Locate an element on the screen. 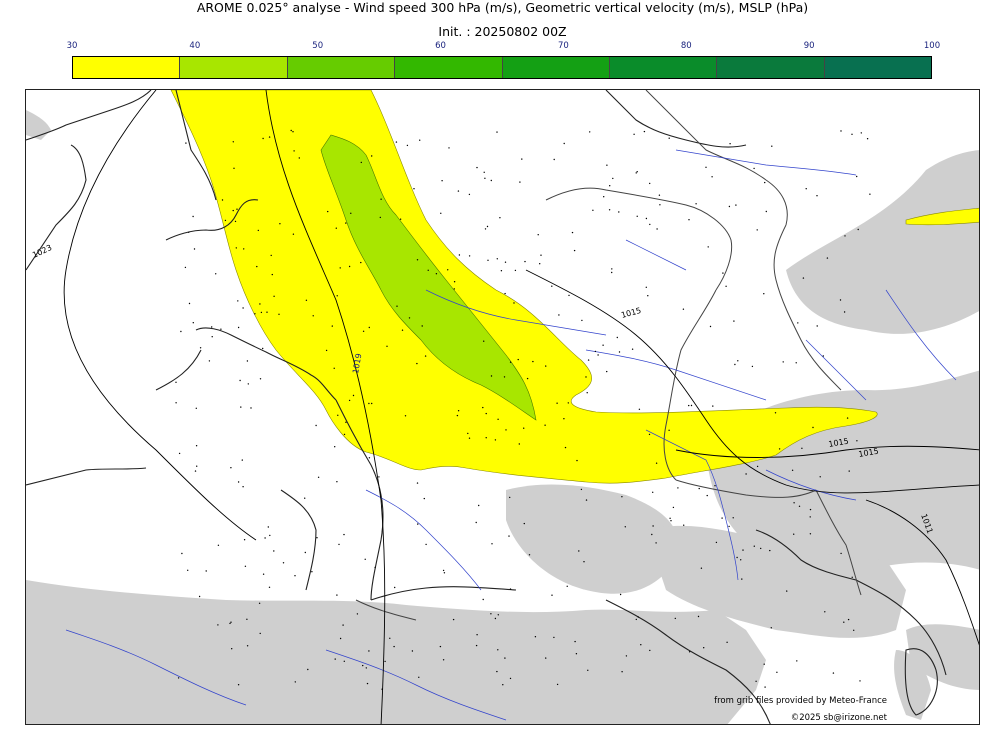  colorbar-tick-label: 50 is located at coordinates (318, 46).